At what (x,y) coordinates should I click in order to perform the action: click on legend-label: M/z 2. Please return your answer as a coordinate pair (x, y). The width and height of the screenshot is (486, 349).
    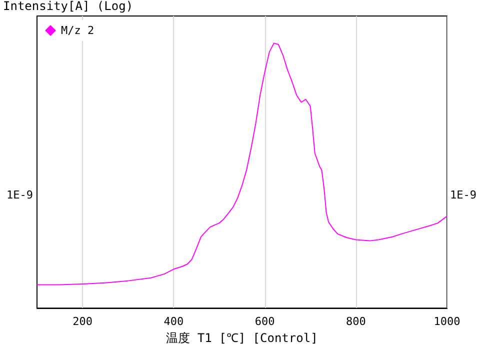
    Looking at the image, I should click on (77, 30).